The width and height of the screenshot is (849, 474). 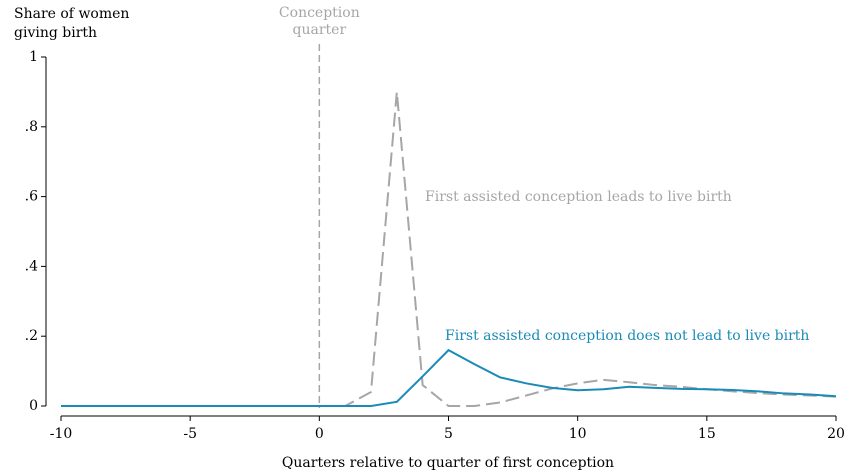 I want to click on y-tick-label: 0, so click(x=33, y=406).